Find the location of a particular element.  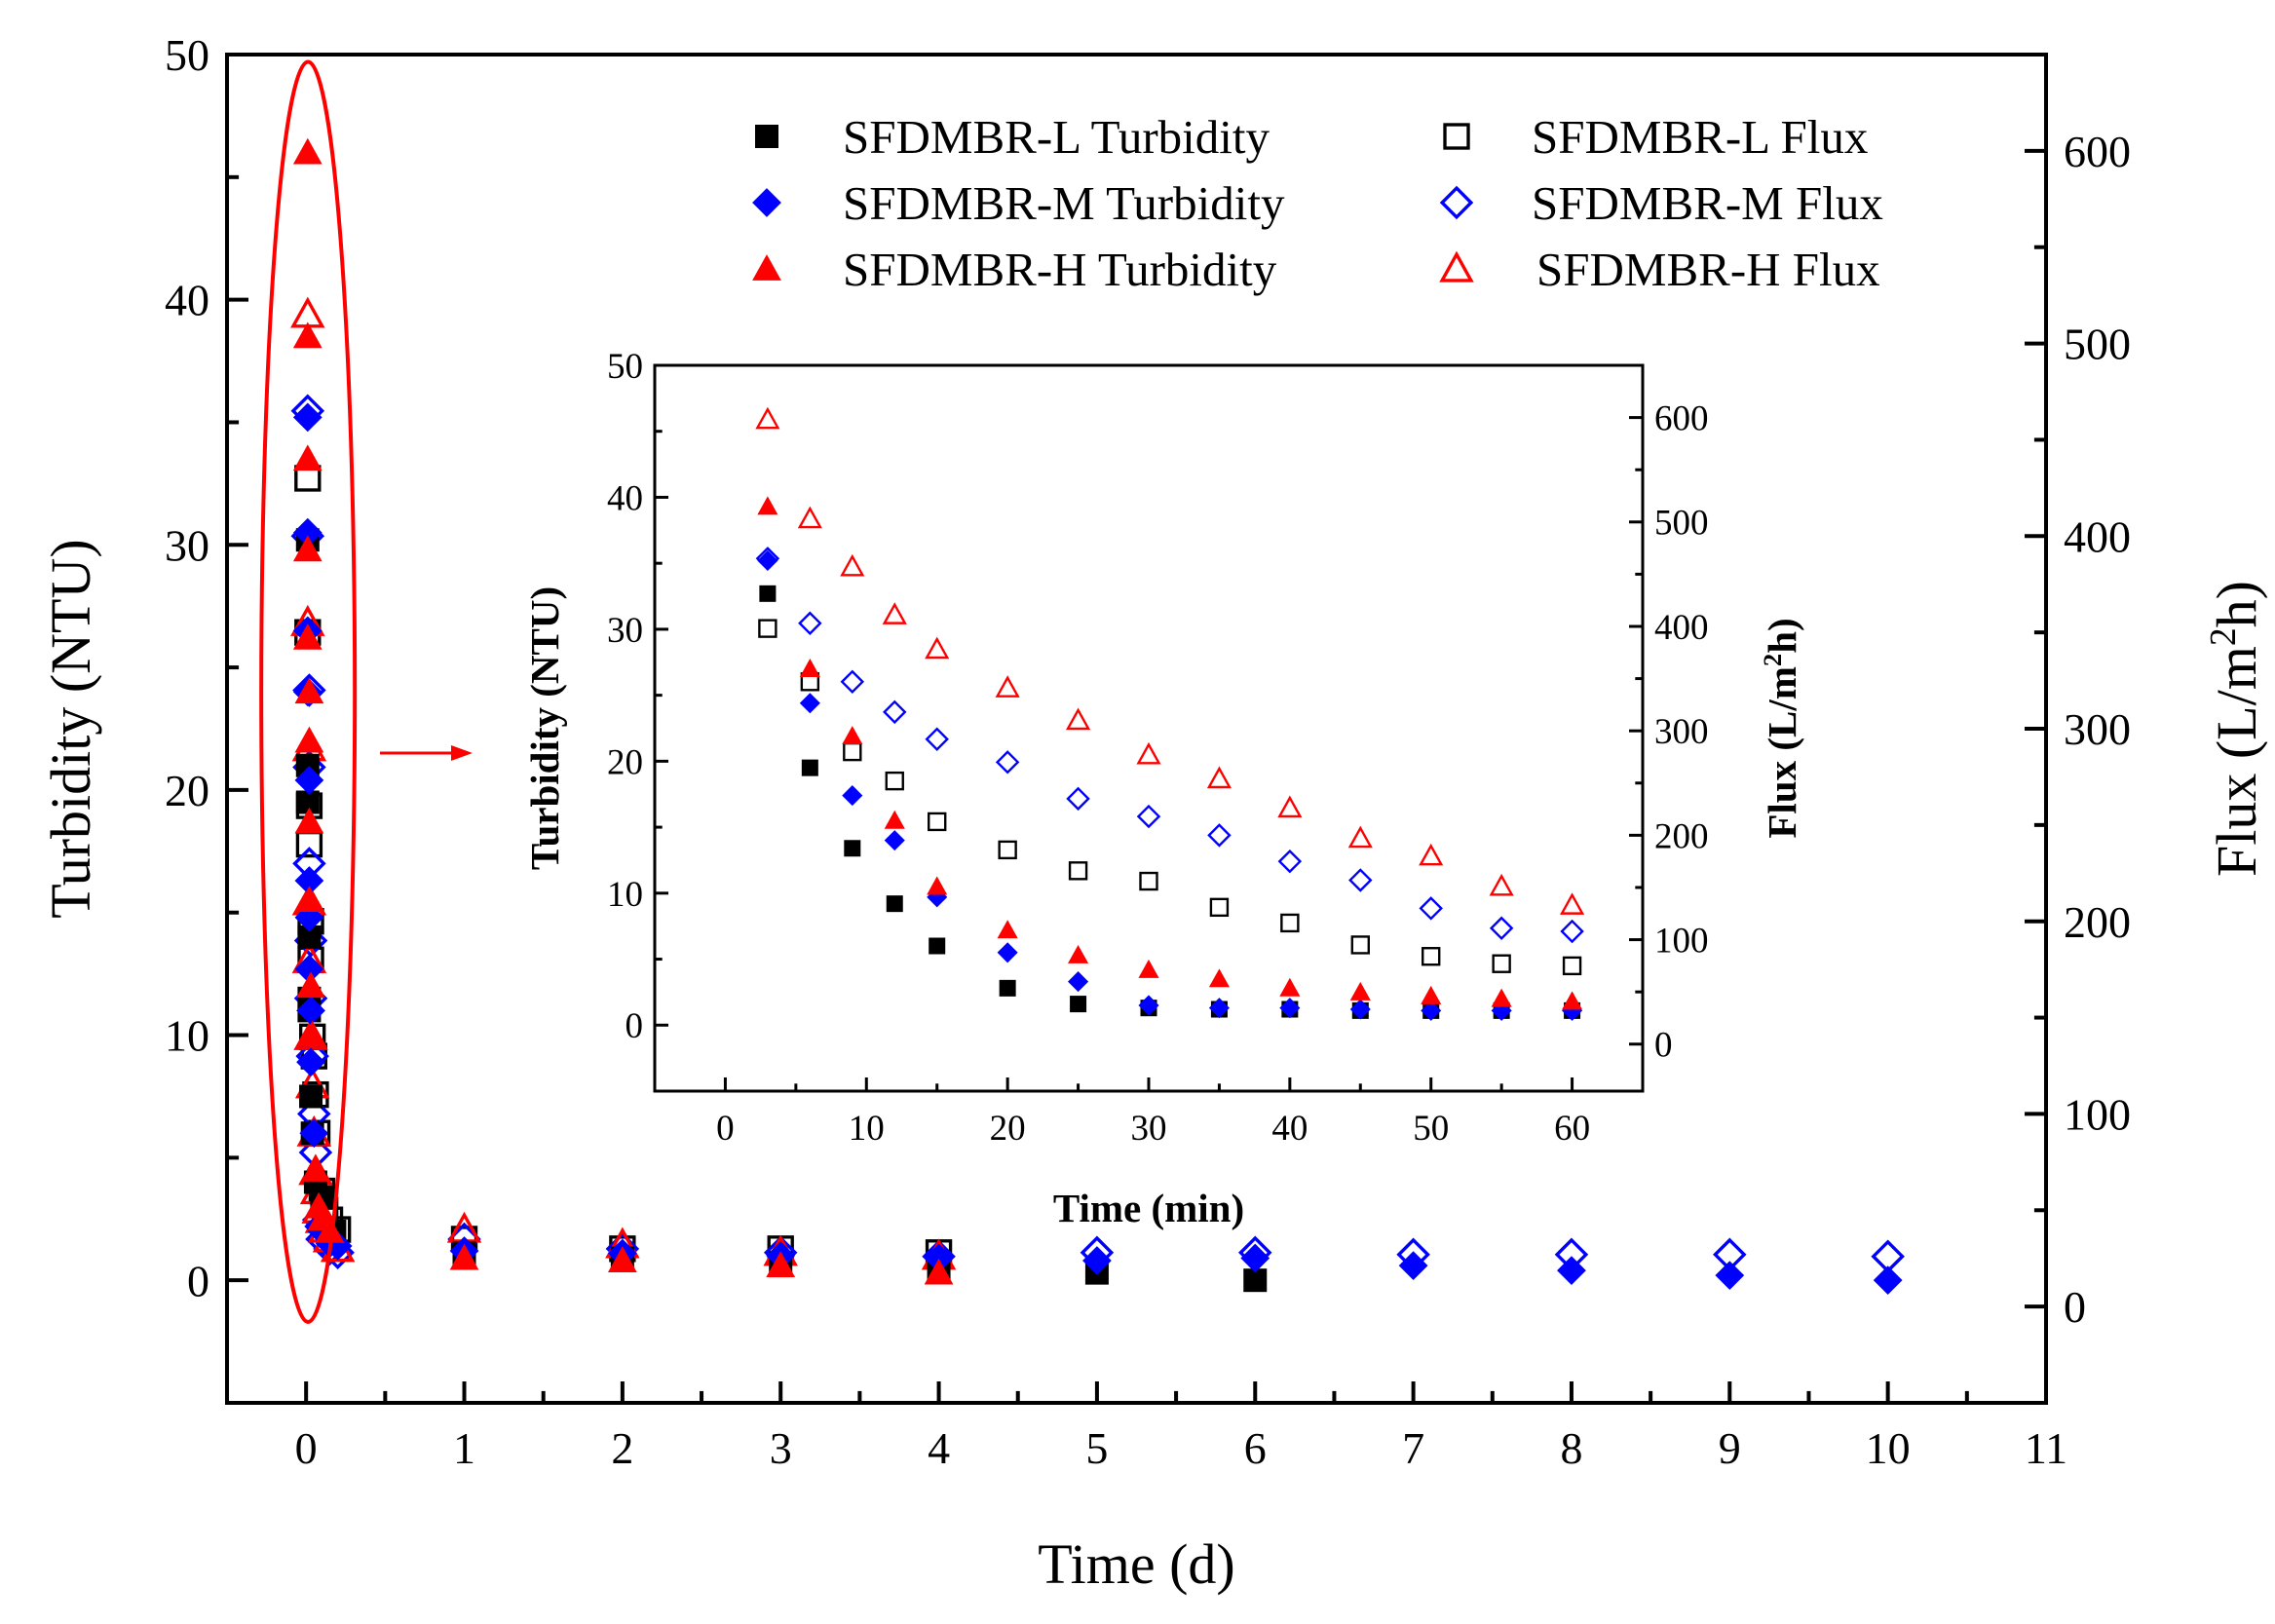

main-y-right-tick-label: 600 is located at coordinates (2097, 151).